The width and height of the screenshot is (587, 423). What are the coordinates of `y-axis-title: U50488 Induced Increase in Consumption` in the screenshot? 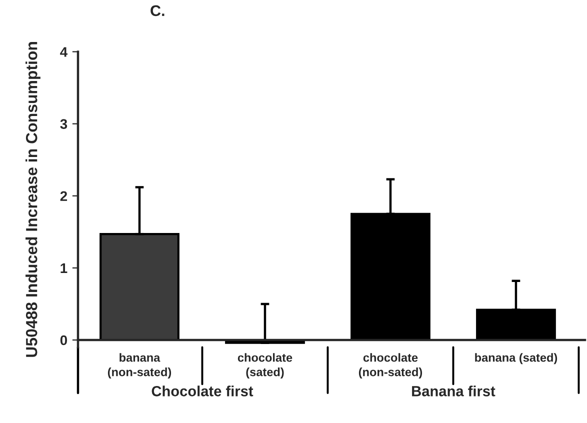 It's located at (33, 199).